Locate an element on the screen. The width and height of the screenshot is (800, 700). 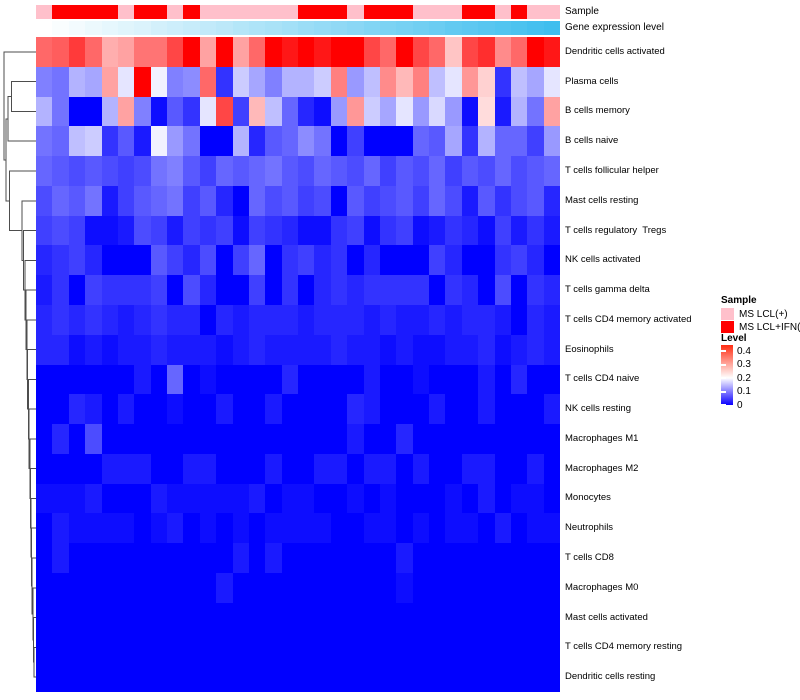
row-label: NK cells resting is located at coordinates (598, 409).